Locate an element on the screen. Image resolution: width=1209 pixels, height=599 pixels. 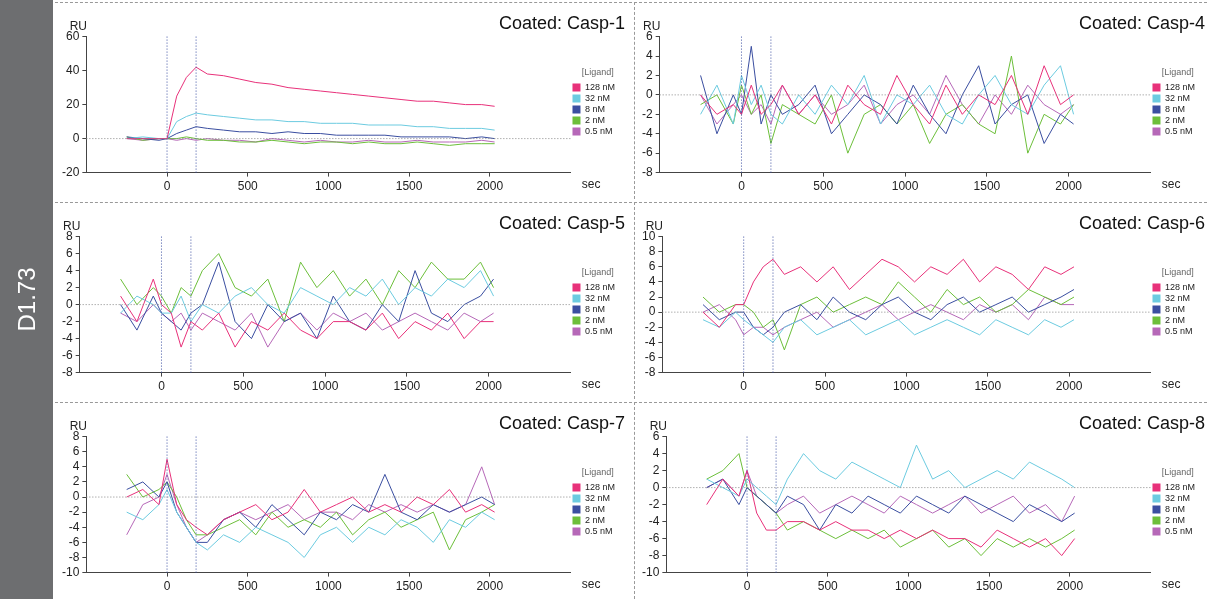
chart-title: Coated: Casp-6 is located at coordinates (1141, 222).